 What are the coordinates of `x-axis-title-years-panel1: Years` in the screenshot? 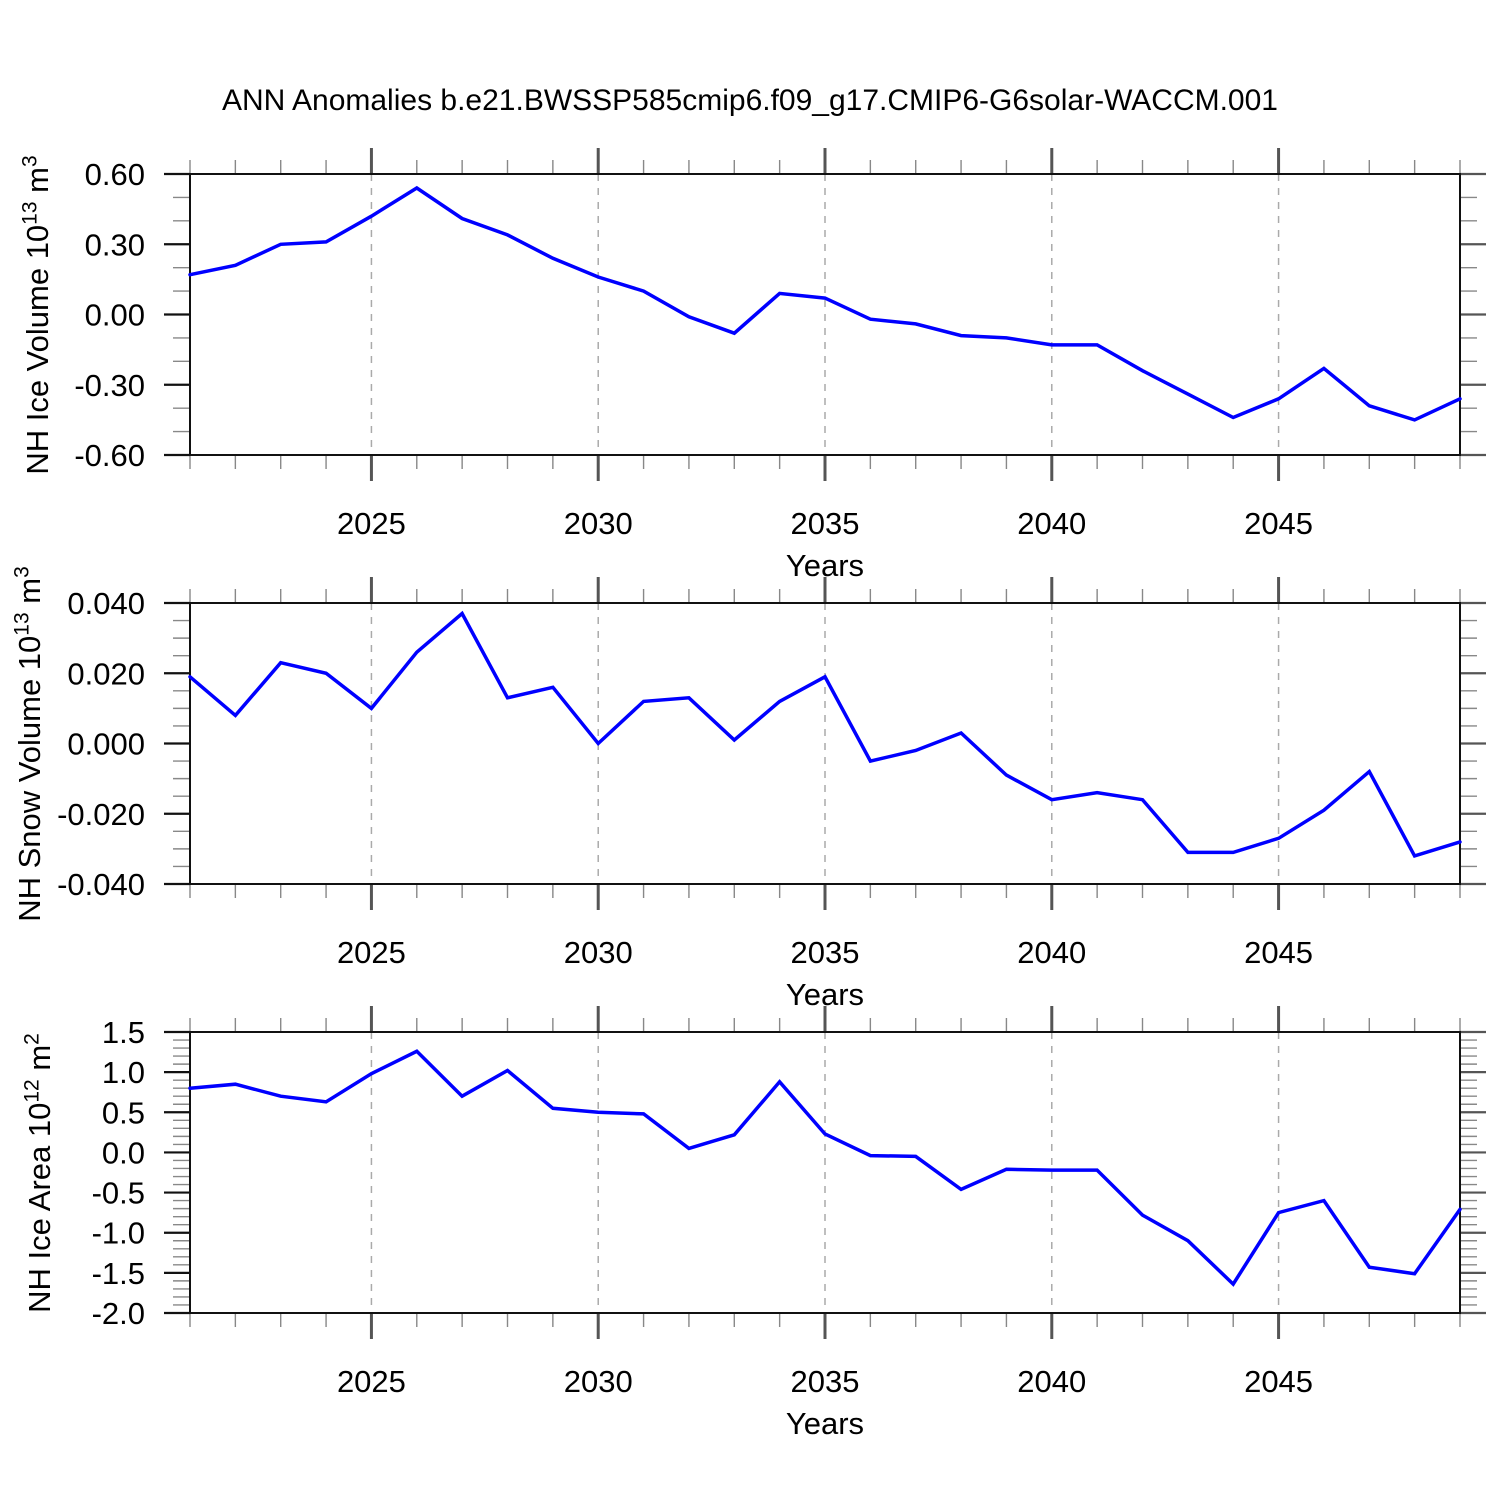 It's located at (825, 565).